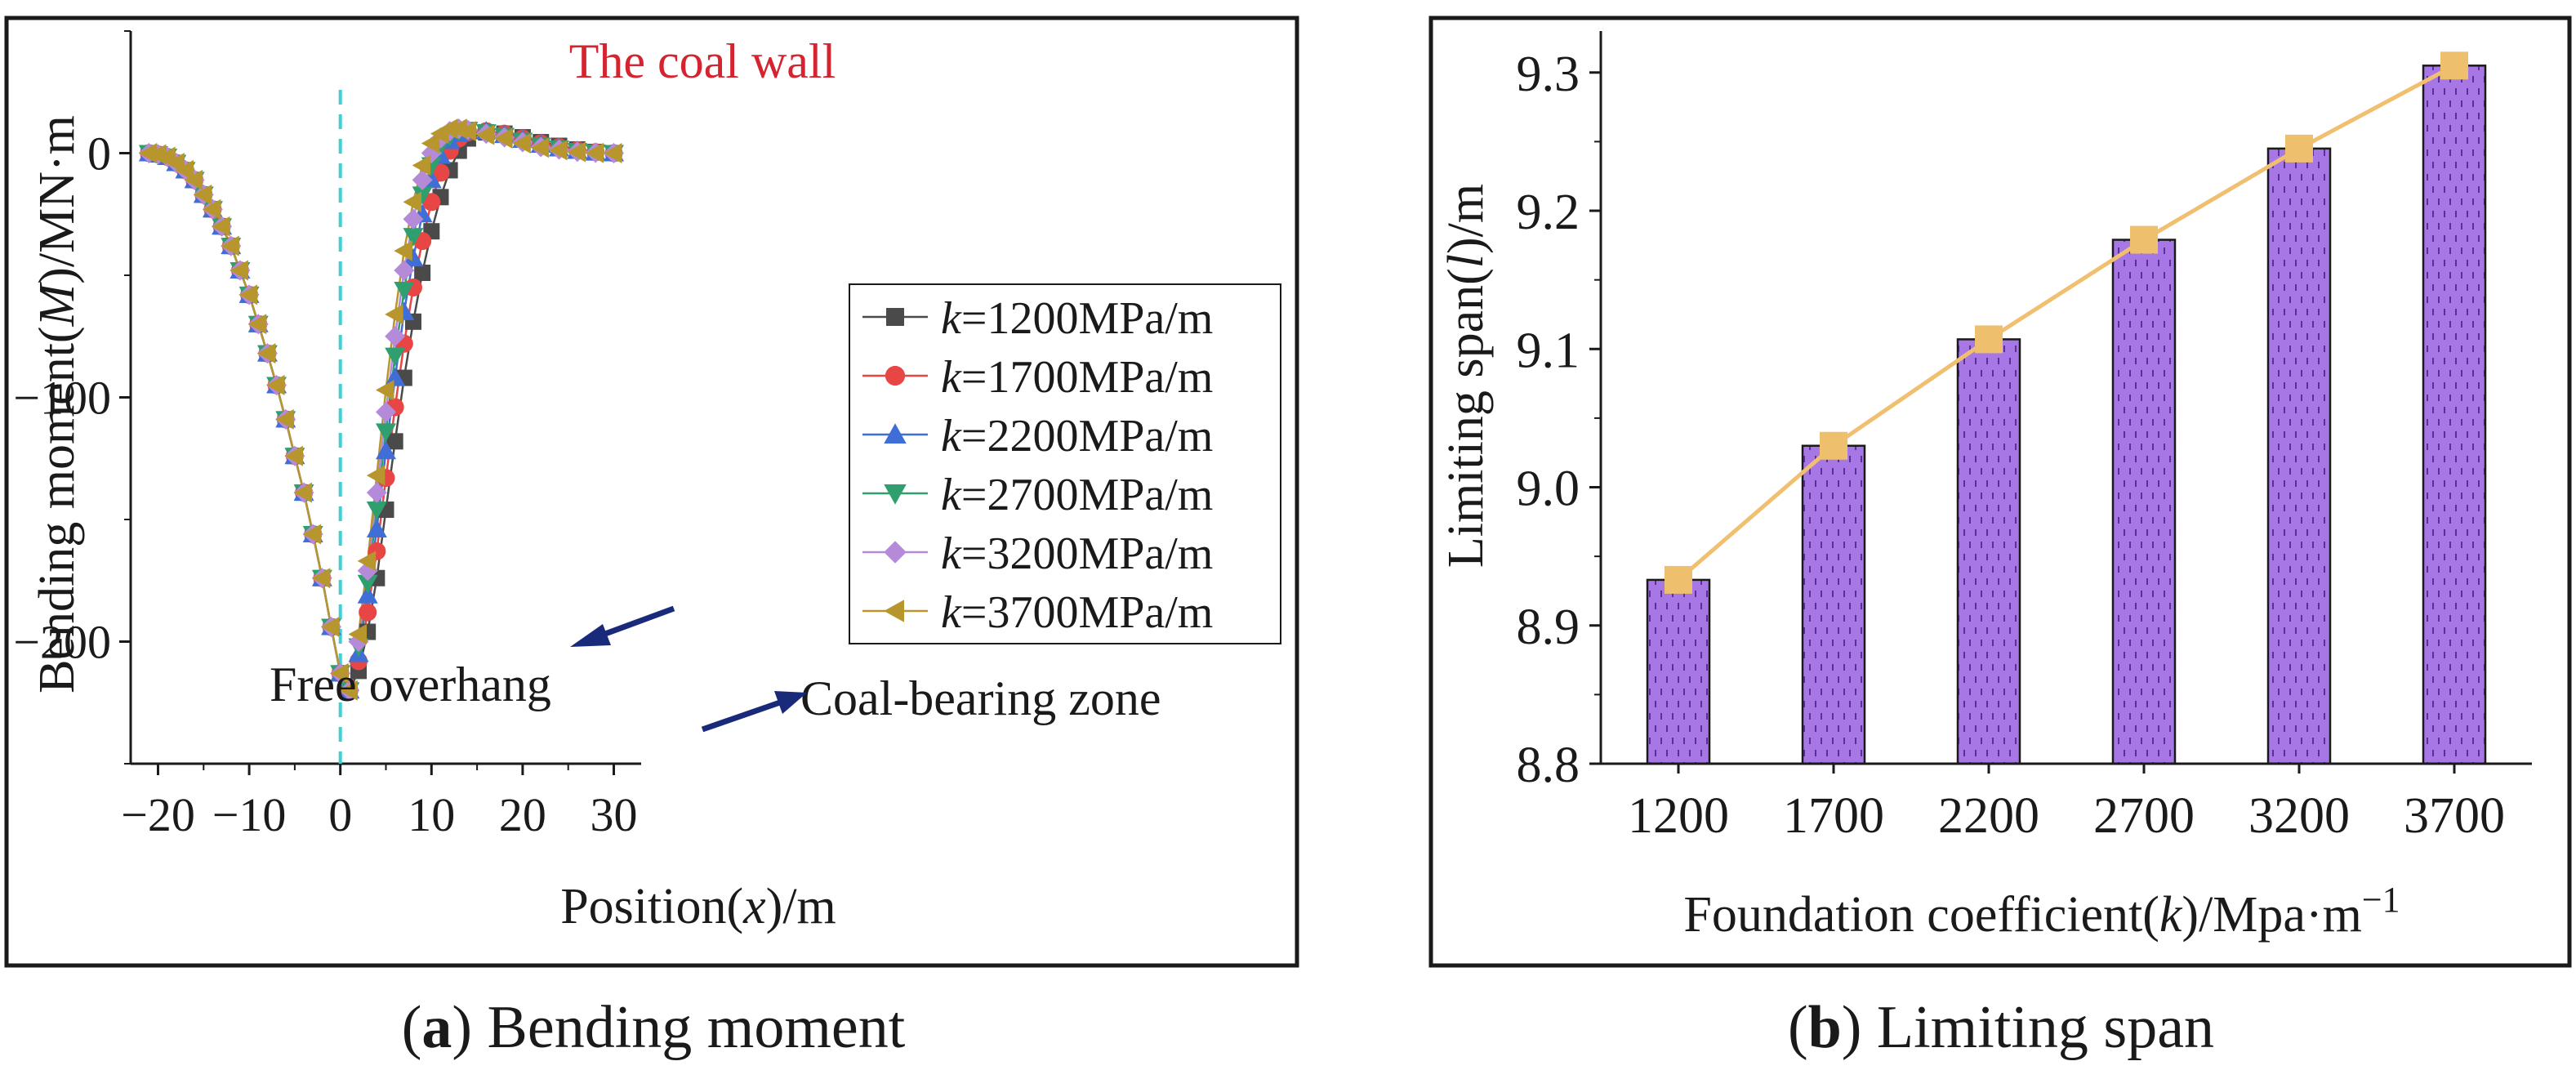  What do you see at coordinates (1548, 489) in the screenshot?
I see `panel-b-ytick-label: 9.0` at bounding box center [1548, 489].